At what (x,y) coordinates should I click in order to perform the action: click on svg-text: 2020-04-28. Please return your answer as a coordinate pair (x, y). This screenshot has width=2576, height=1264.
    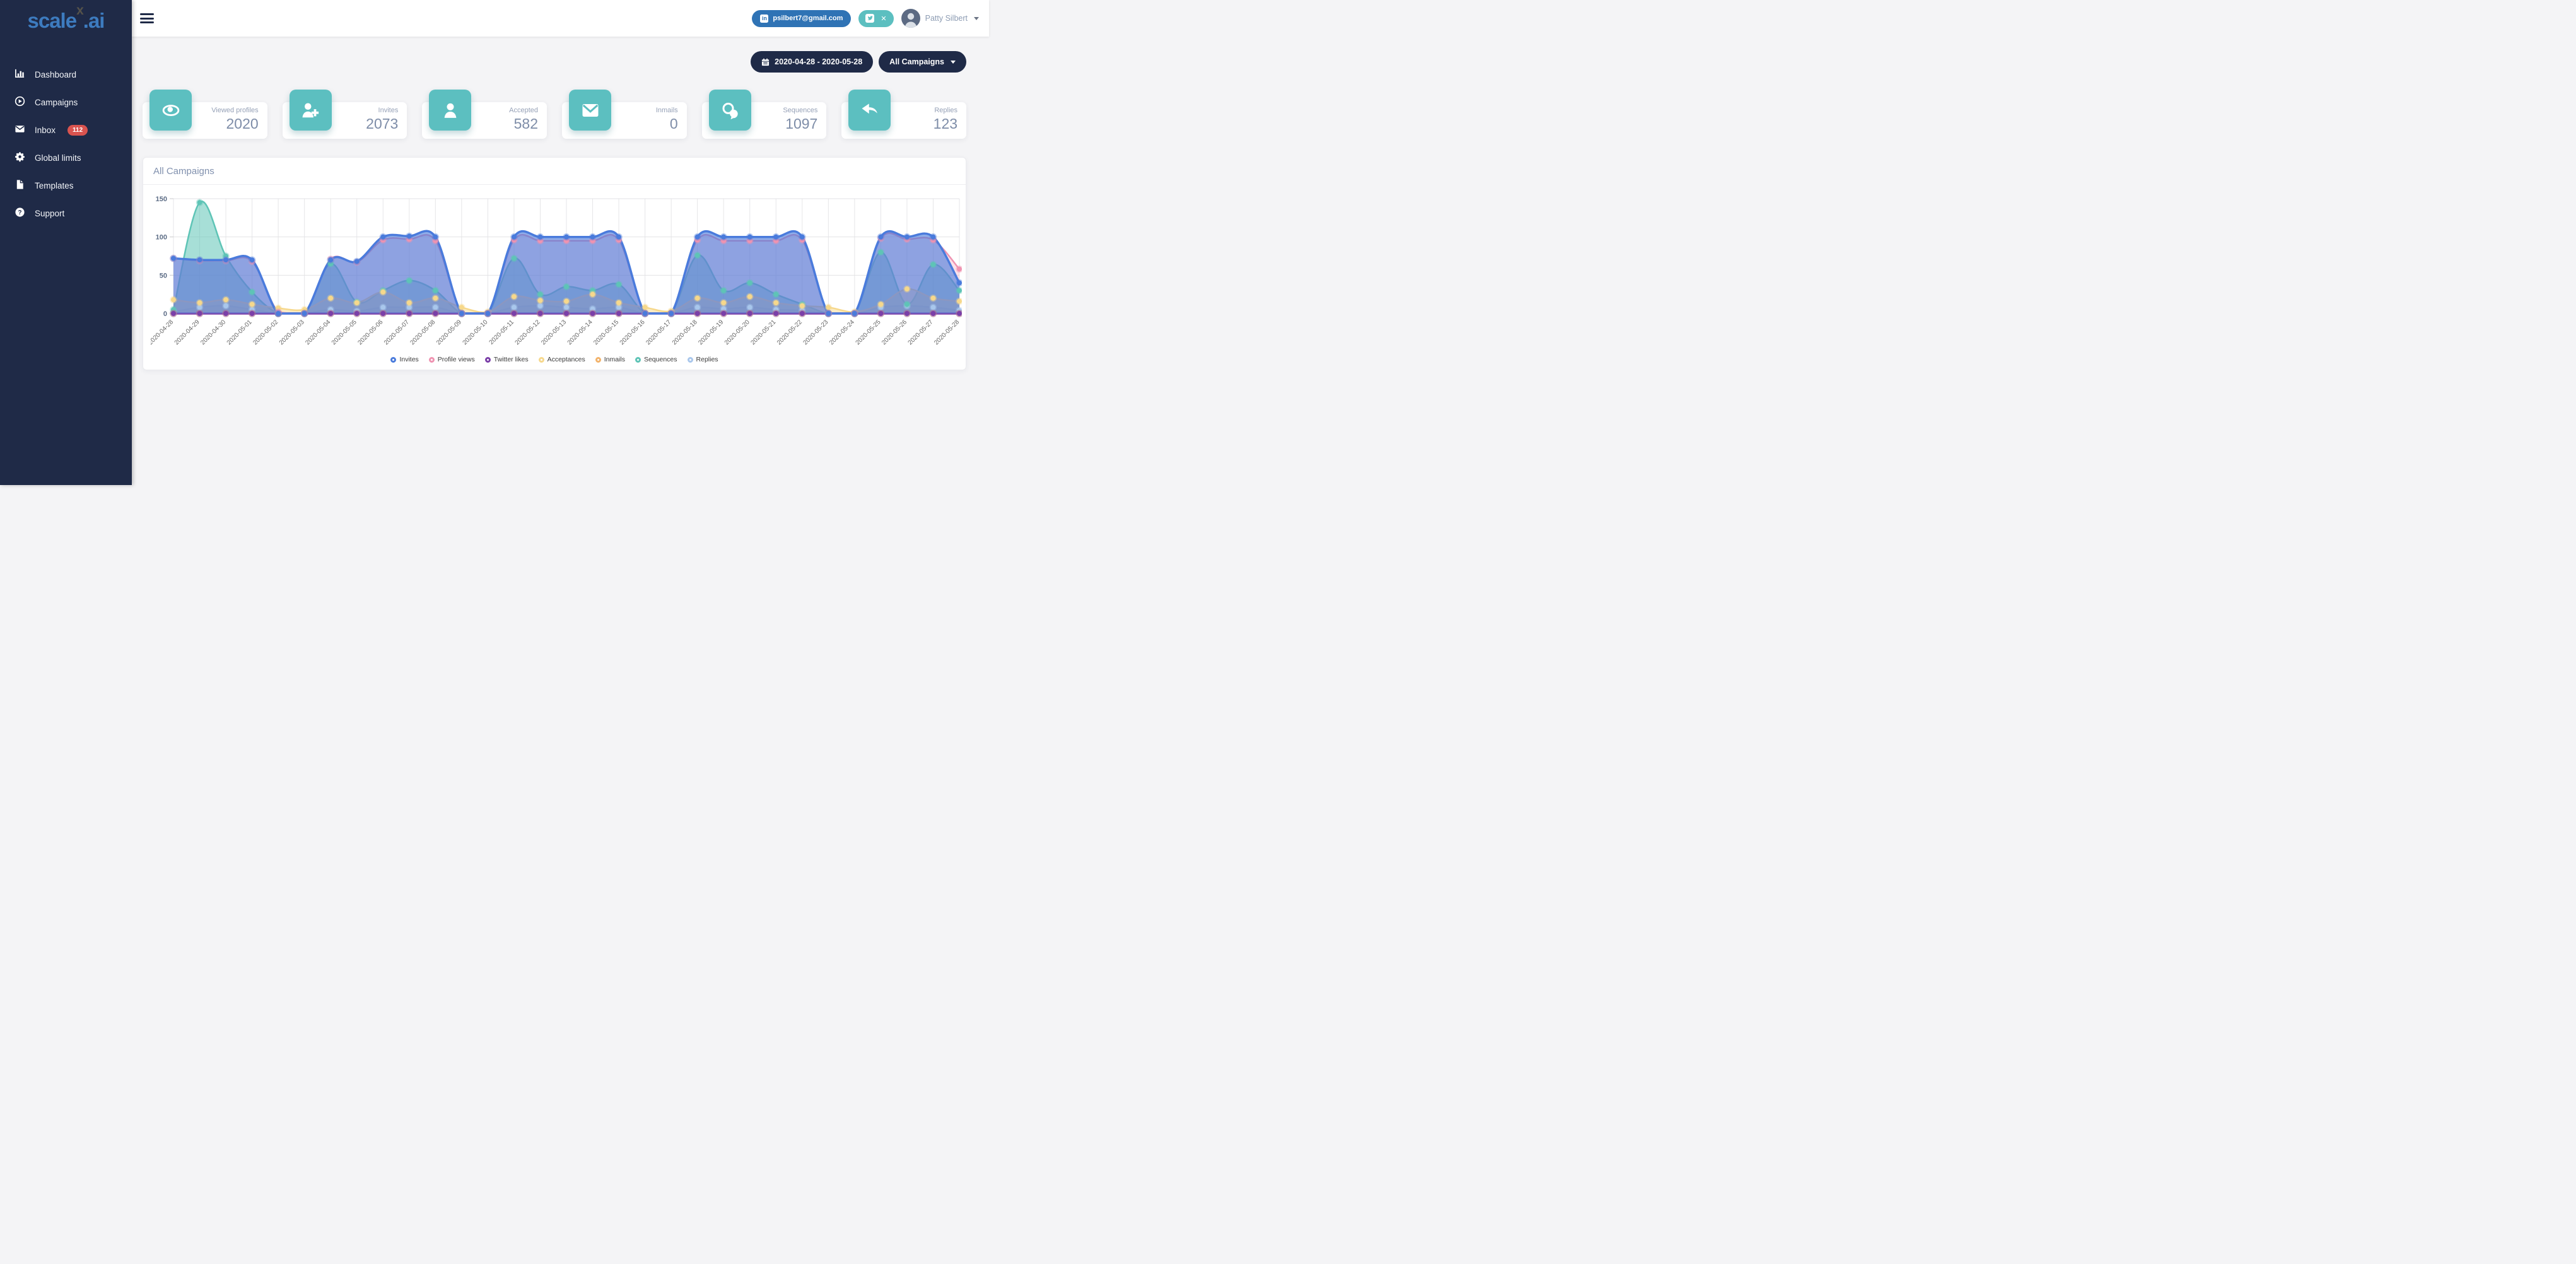
    Looking at the image, I should click on (163, 333).